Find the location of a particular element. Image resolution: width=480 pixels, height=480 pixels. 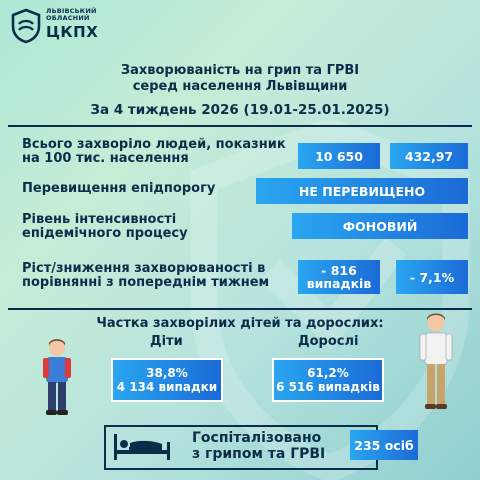

change-cases-line2: випадків is located at coordinates (339, 283).